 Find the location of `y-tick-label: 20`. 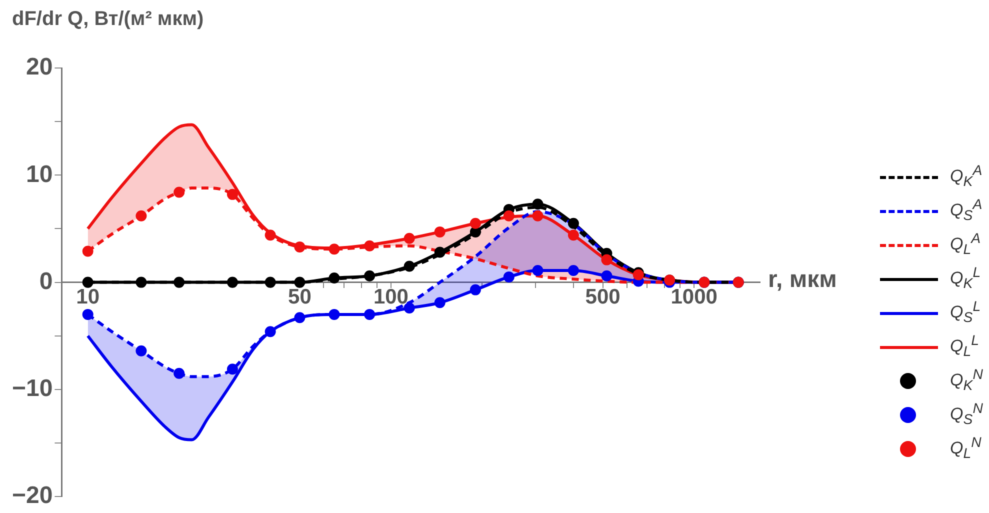

y-tick-label: 20 is located at coordinates (39, 67).